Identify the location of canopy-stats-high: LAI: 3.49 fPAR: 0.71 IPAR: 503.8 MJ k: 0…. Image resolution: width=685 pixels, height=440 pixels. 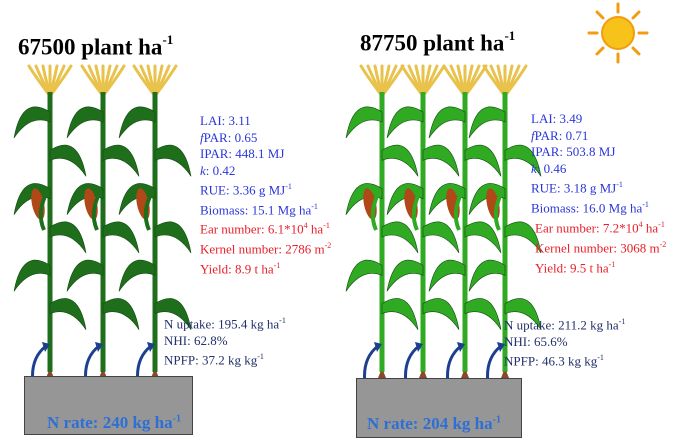
(590, 164).